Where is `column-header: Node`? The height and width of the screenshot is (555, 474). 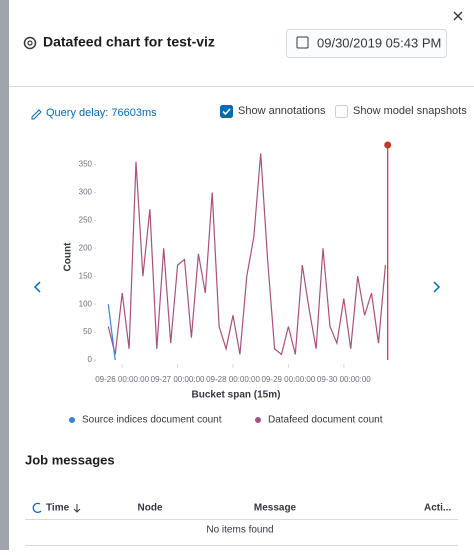 column-header: Node is located at coordinates (150, 508).